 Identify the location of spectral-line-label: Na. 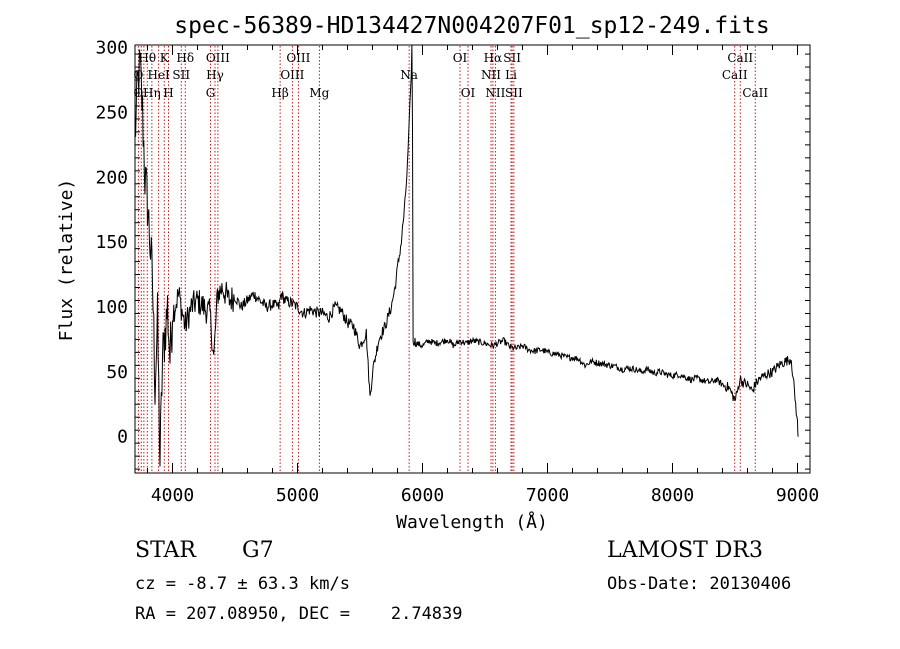
(409, 75).